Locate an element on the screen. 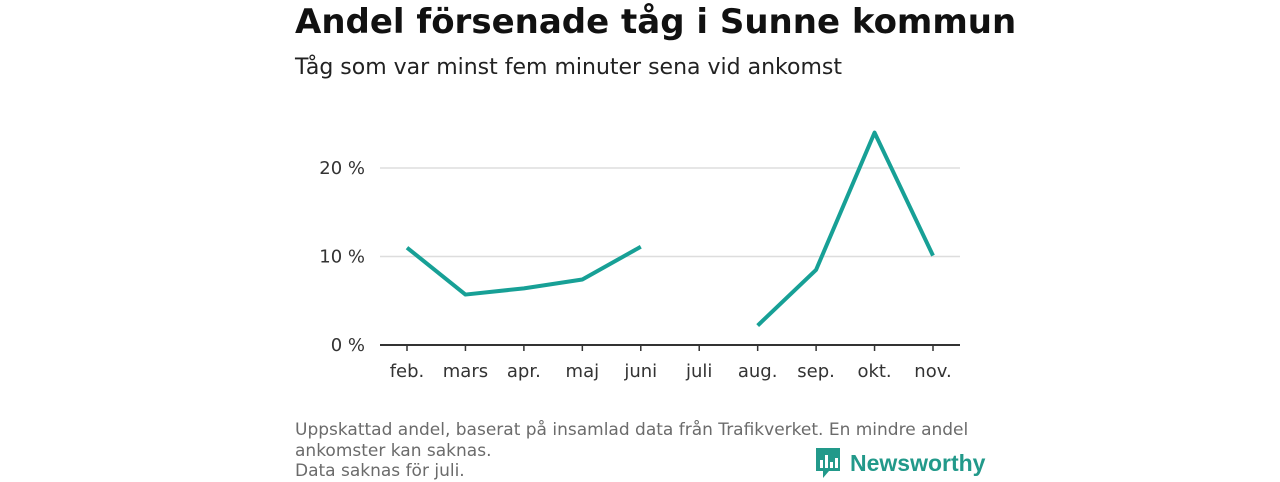 The width and height of the screenshot is (1280, 482). x-tick-label: okt. is located at coordinates (874, 371).